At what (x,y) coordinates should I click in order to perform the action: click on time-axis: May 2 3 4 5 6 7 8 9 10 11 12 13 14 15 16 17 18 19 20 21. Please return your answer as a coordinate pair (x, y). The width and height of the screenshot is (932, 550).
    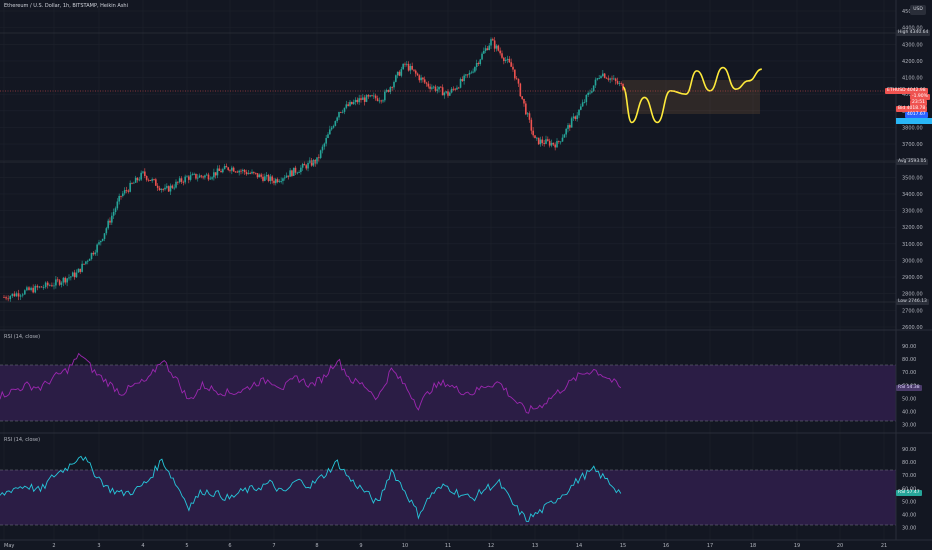
    Looking at the image, I should click on (445, 546).